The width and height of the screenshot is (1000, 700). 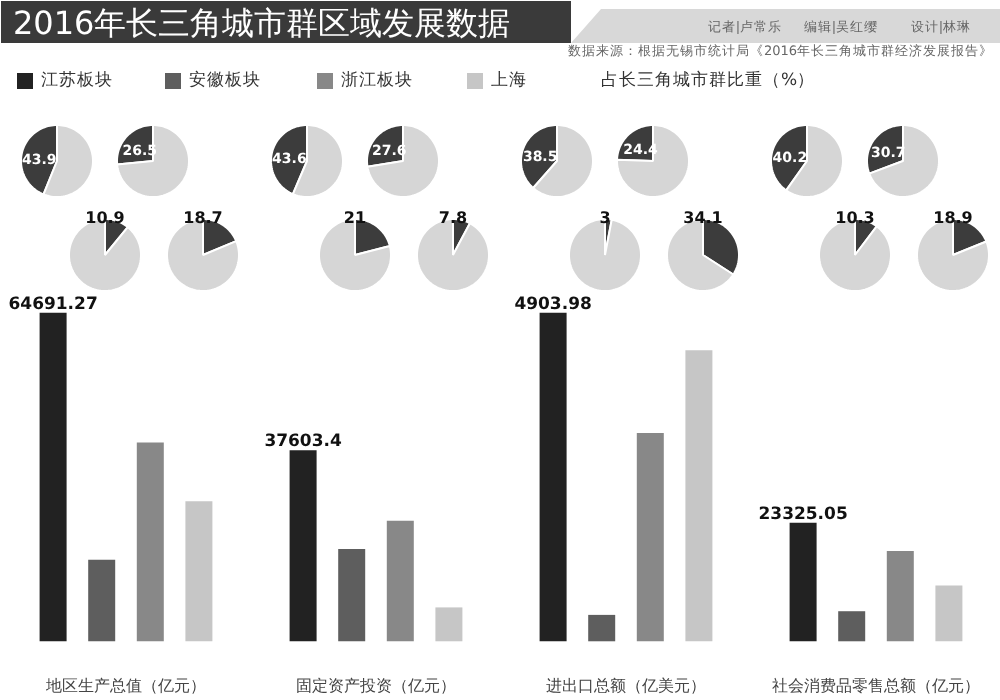 I want to click on data-label: 18.9, so click(x=953, y=218).